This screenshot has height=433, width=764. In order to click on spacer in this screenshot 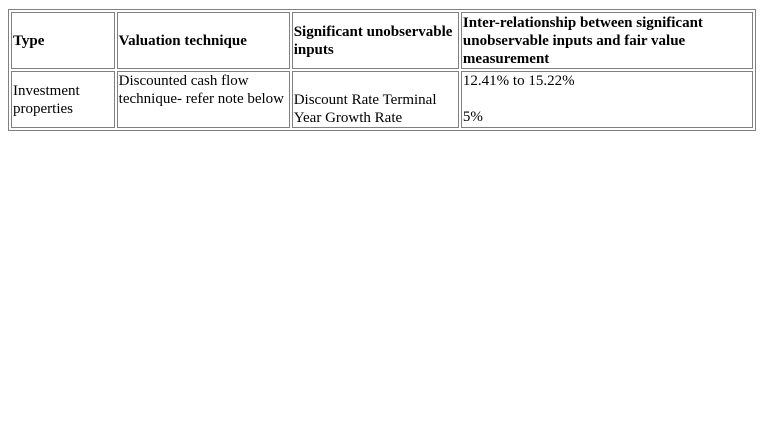, I will do `click(607, 99)`.